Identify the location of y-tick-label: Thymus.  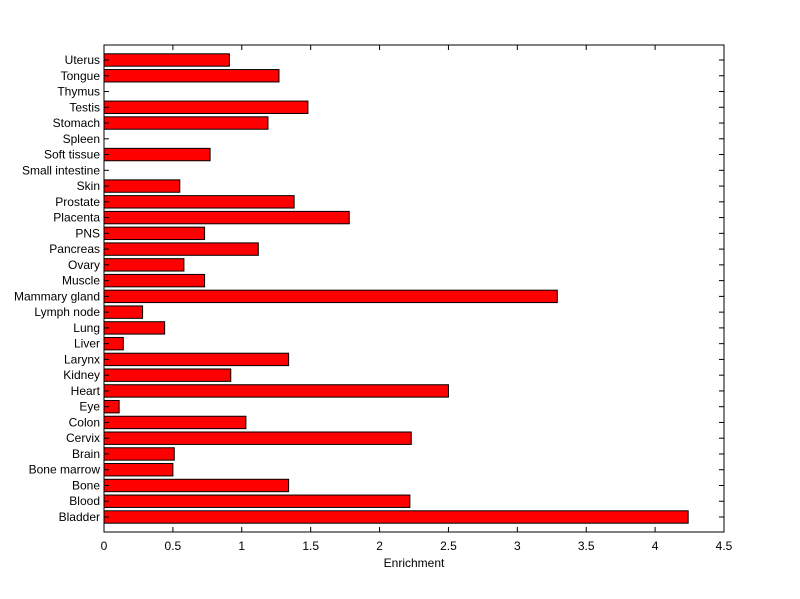
(78, 92).